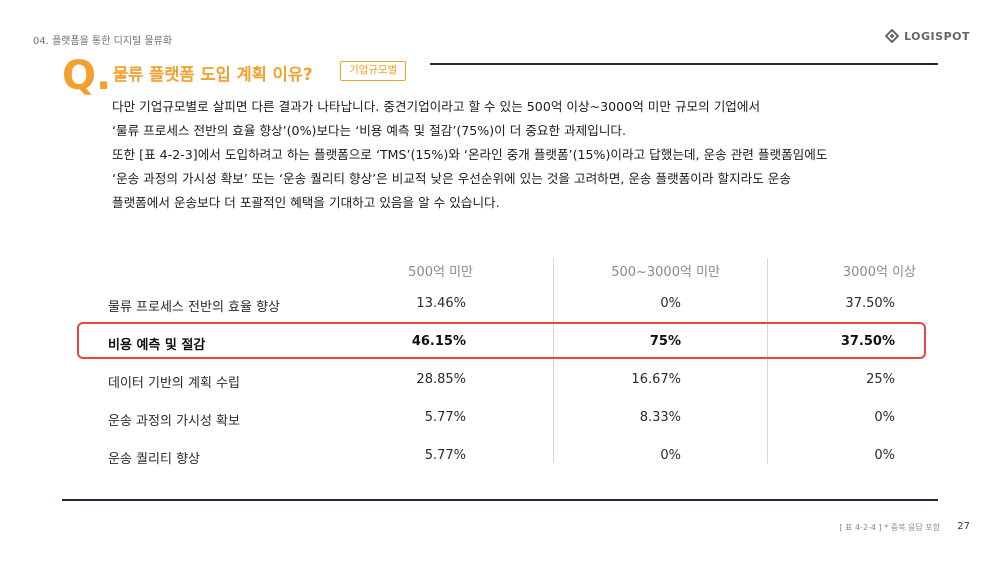 The image size is (1000, 563). I want to click on breadcrumb: 04. 플랫폼을 통한 디지털 물류화, so click(103, 41).